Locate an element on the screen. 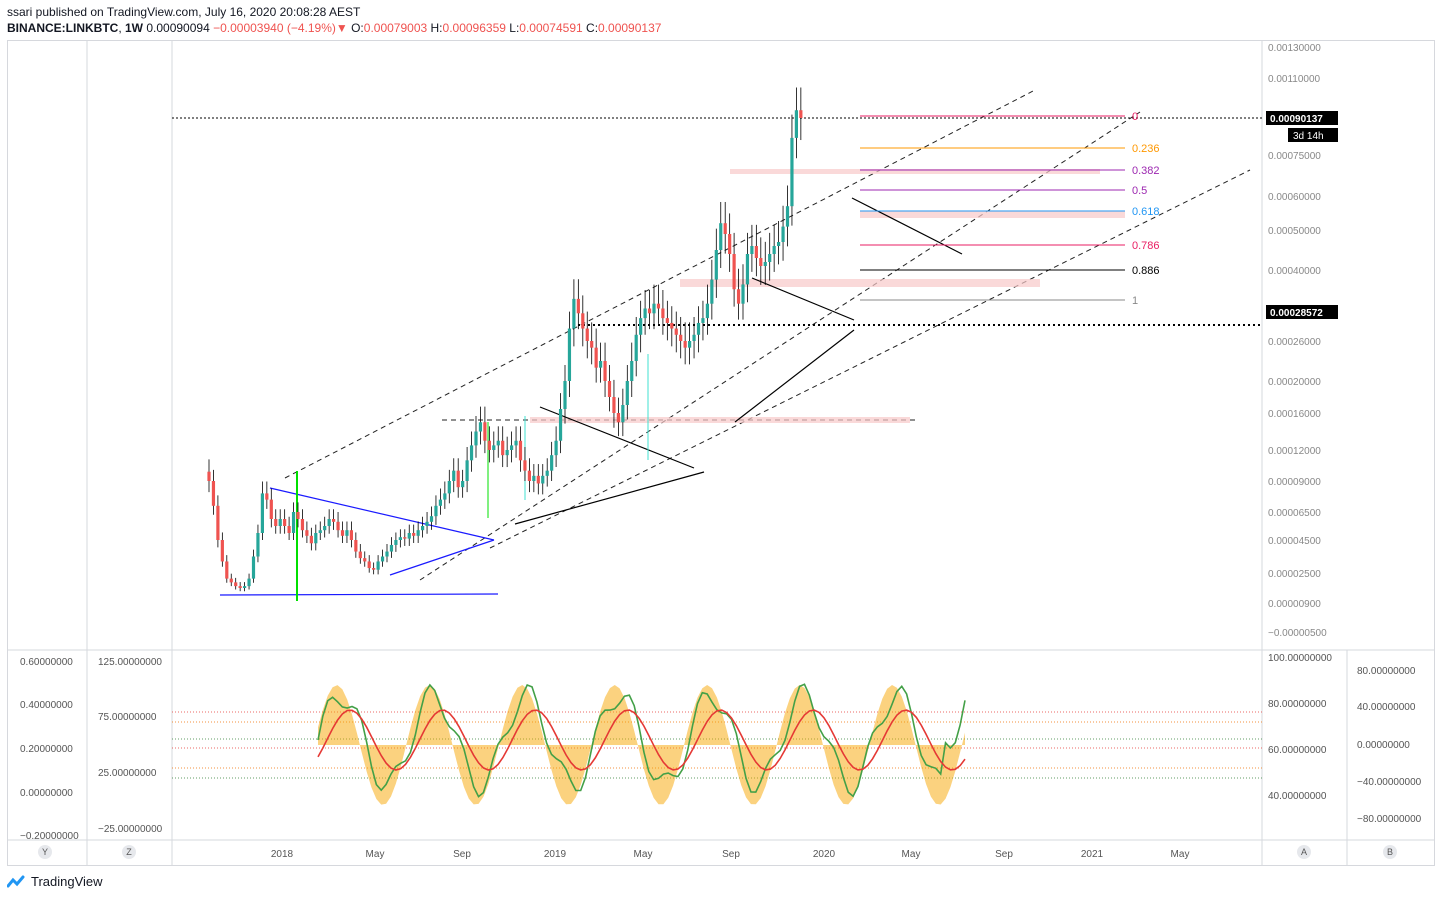  osc-histogram-fill is located at coordinates (641, 745).